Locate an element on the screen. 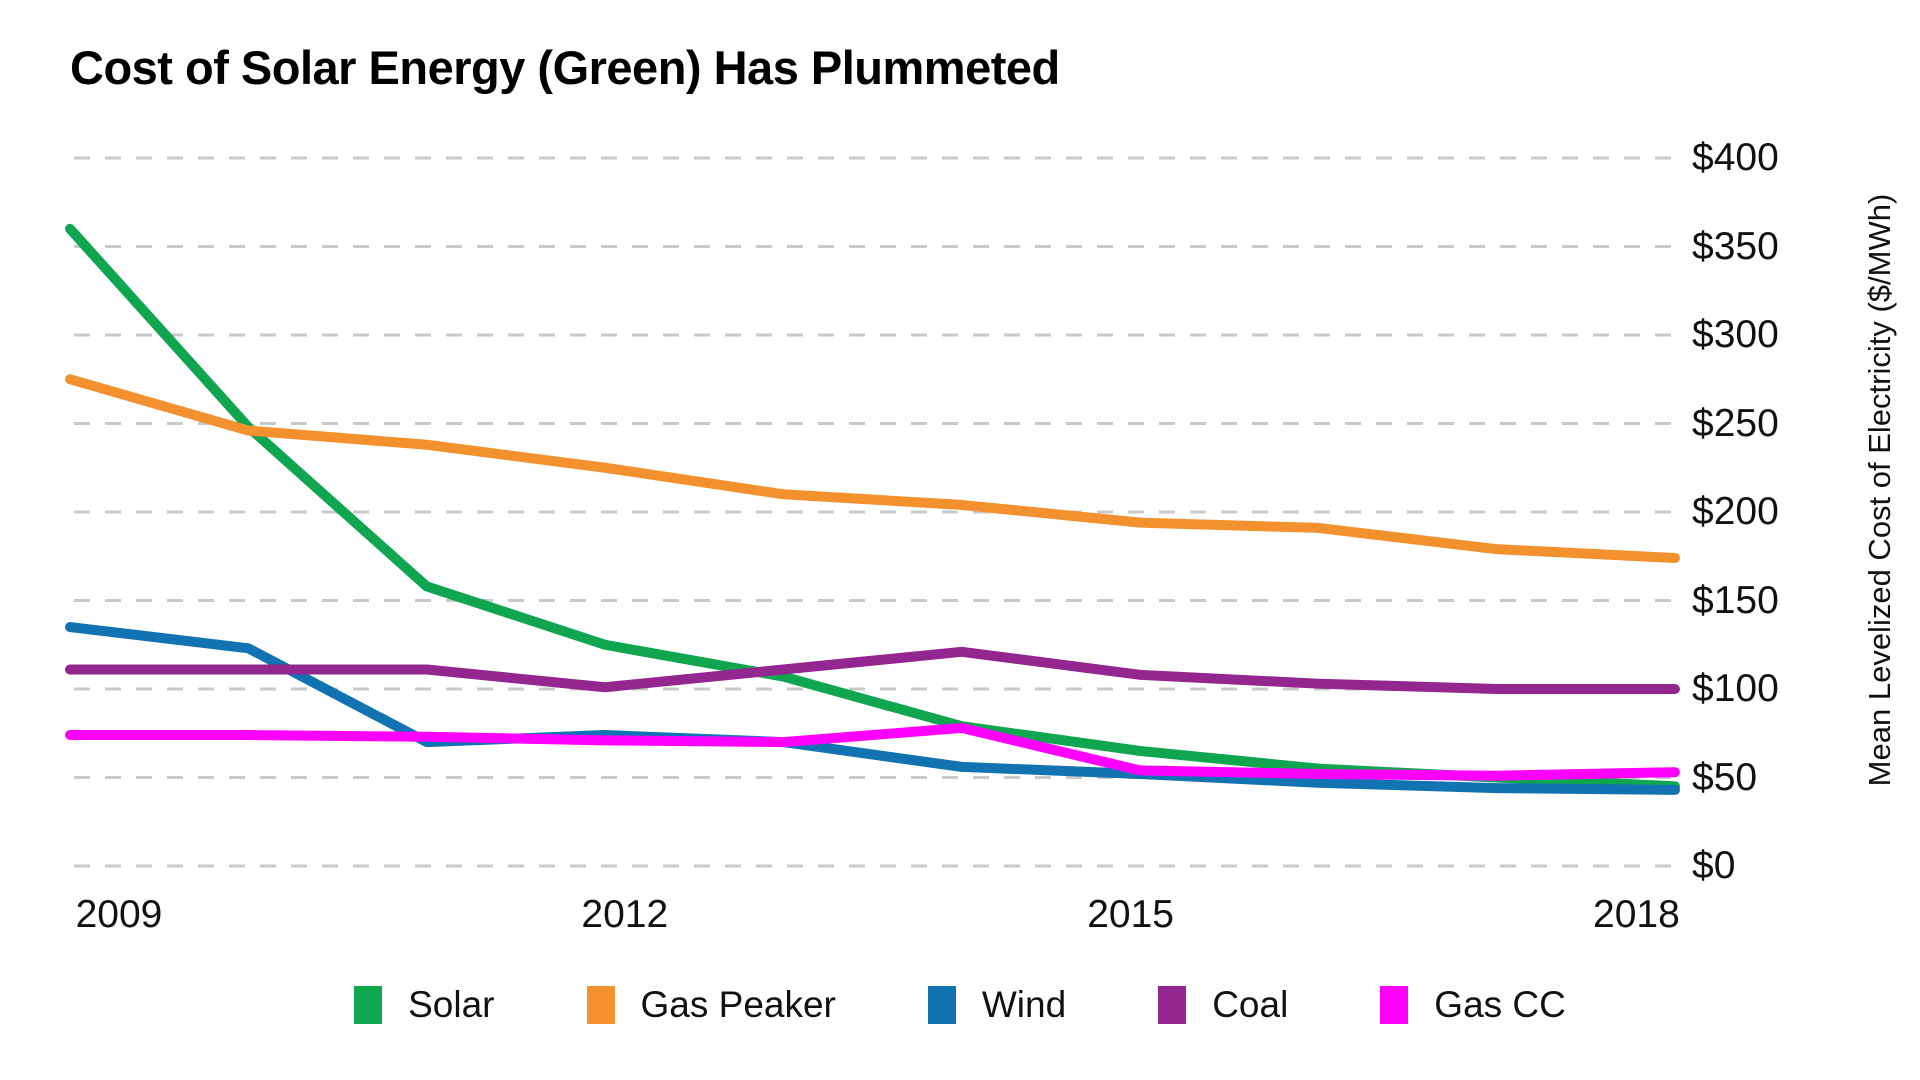  y-tick-label--350: $350 is located at coordinates (1735, 246).